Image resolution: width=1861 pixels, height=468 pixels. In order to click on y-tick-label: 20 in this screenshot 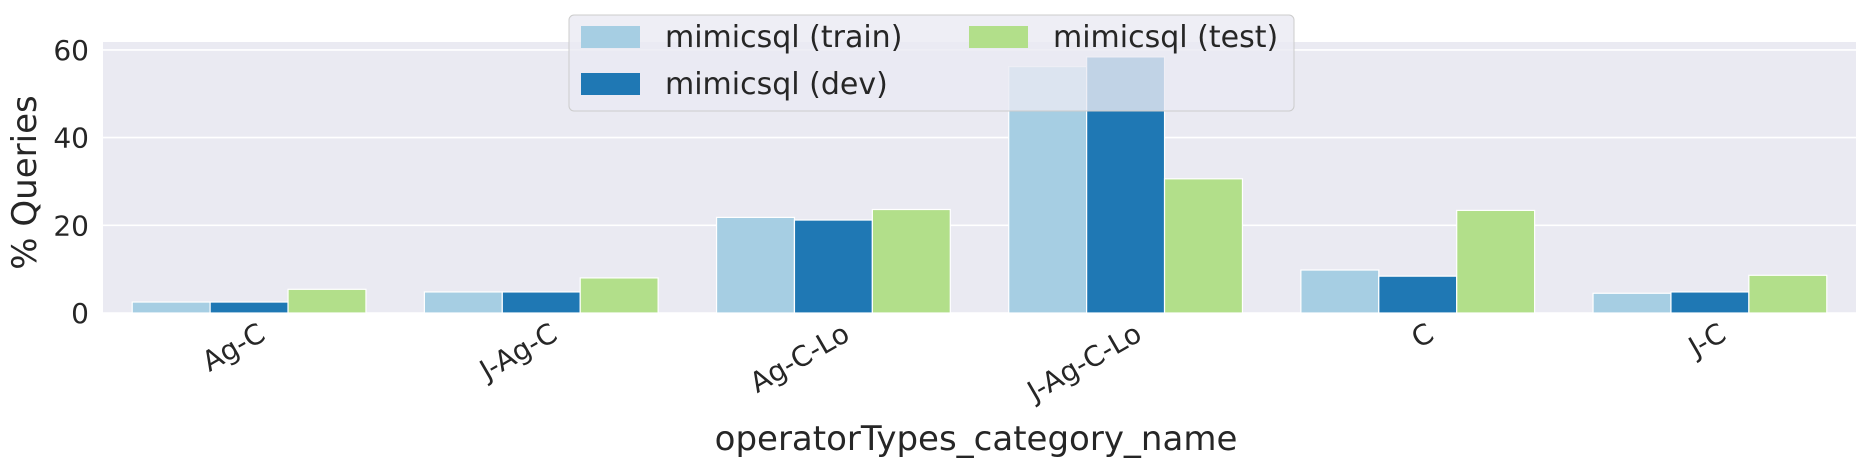, I will do `click(71, 225)`.